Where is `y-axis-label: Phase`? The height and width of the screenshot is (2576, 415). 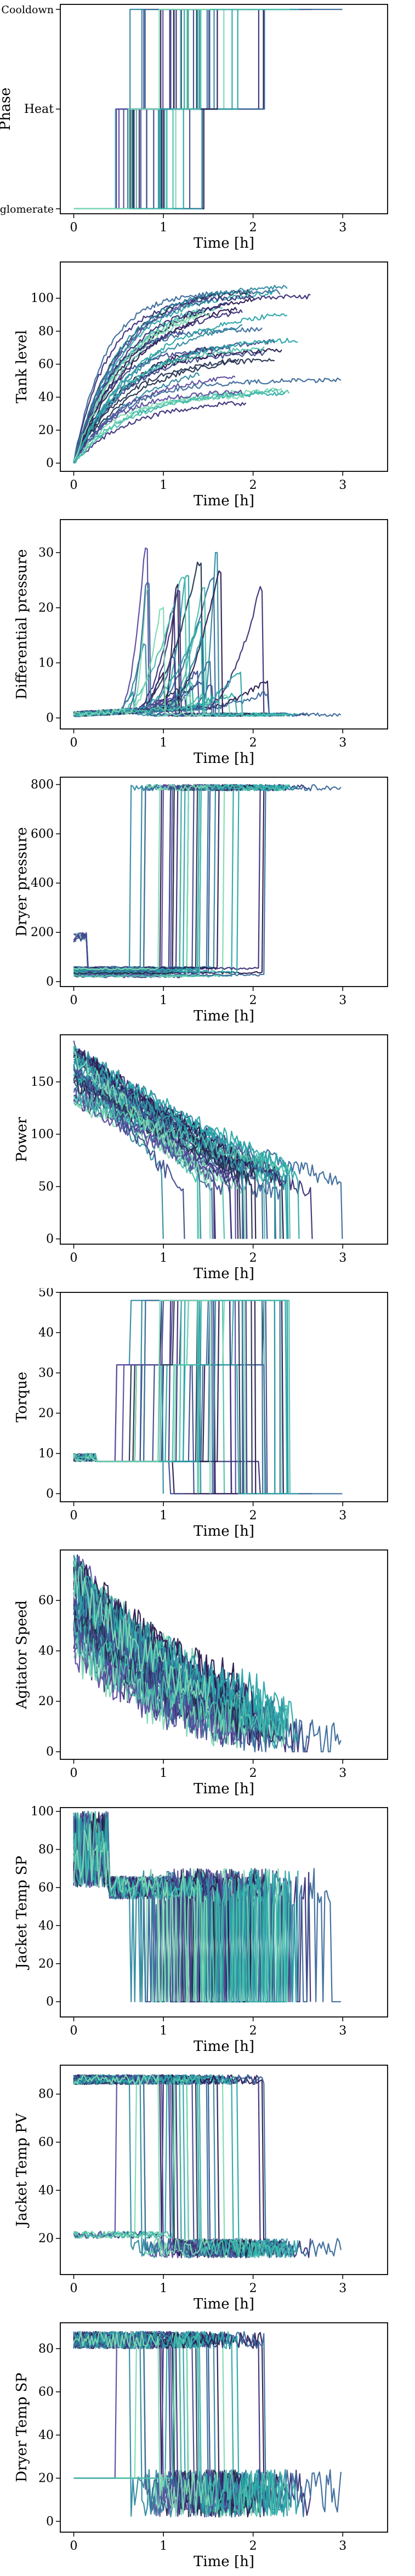
y-axis-label: Phase is located at coordinates (7, 109).